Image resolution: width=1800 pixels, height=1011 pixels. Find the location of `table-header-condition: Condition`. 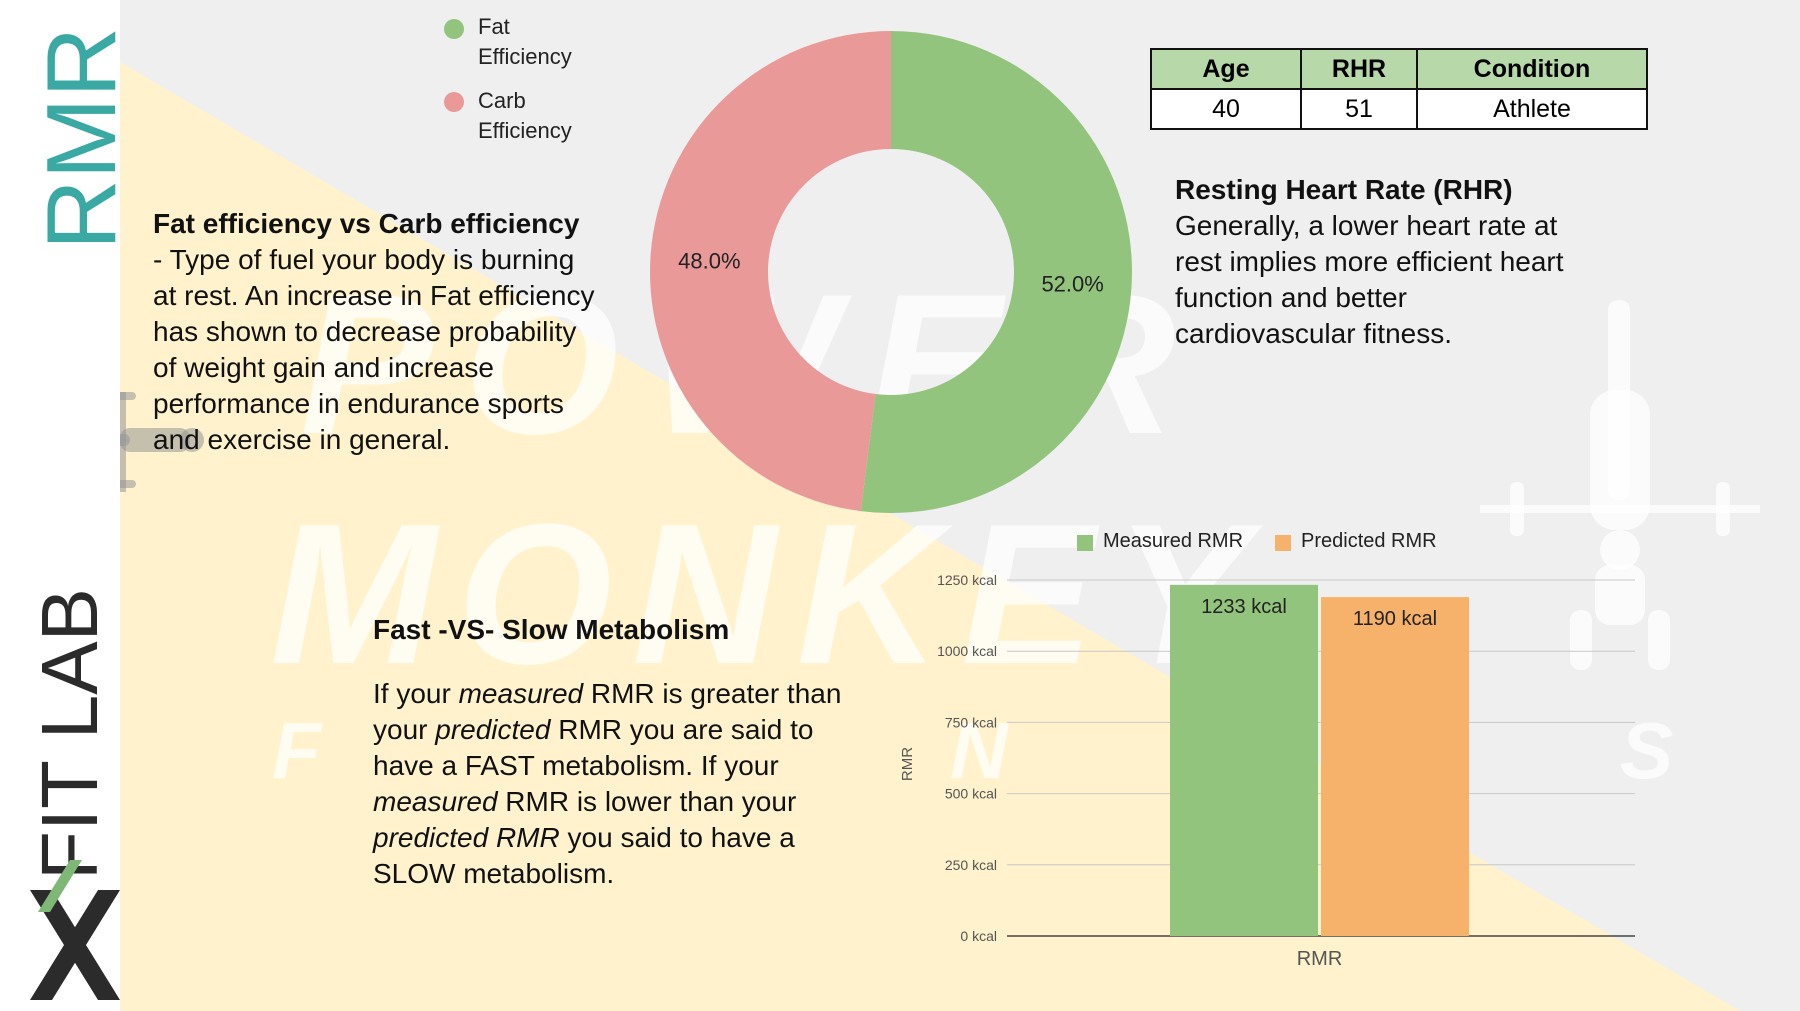

table-header-condition: Condition is located at coordinates (1532, 69).